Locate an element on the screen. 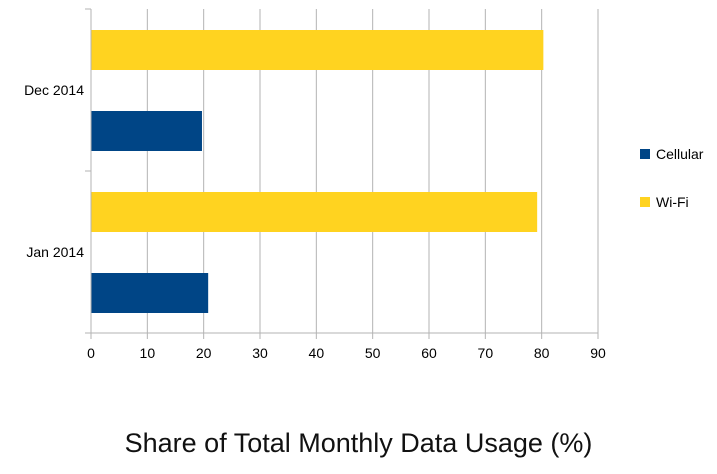 This screenshot has height=474, width=717. x-tick-label: 90 is located at coordinates (598, 353).